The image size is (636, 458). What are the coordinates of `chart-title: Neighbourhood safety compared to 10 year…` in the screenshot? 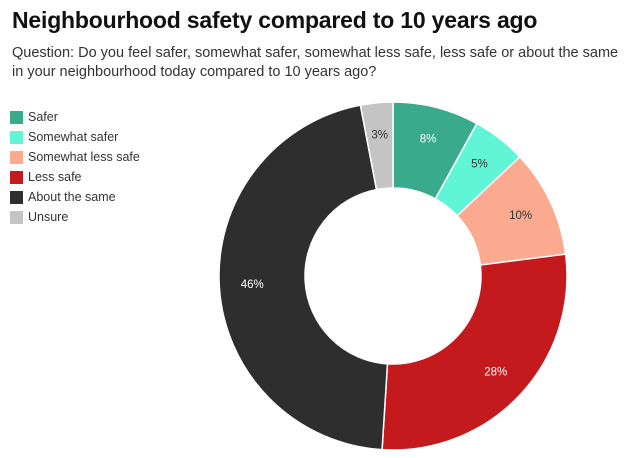 It's located at (275, 20).